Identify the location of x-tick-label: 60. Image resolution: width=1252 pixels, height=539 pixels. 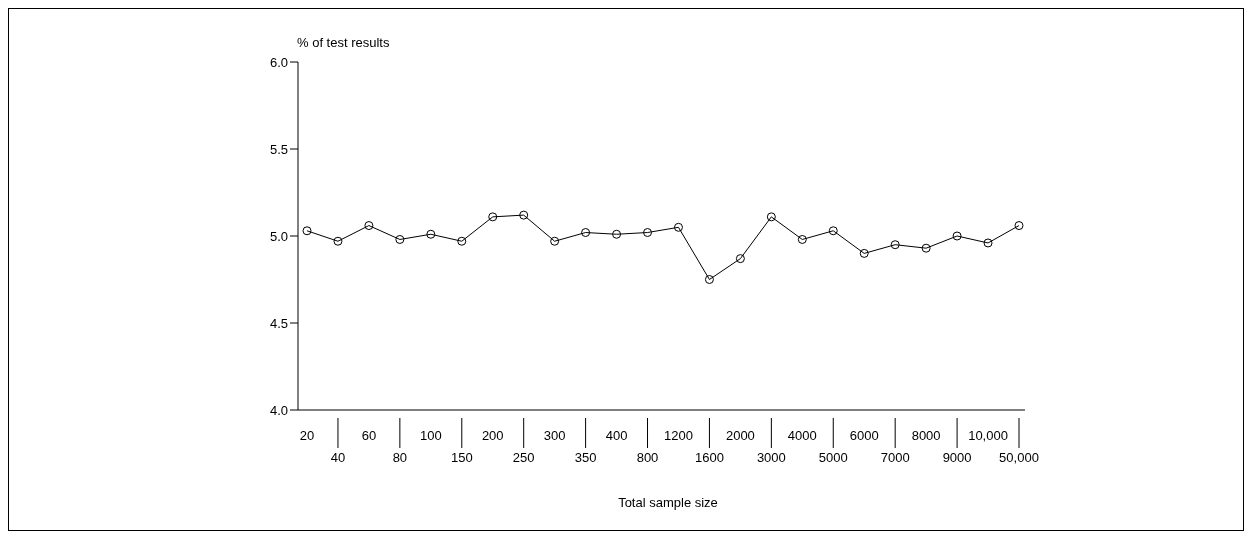
(369, 435).